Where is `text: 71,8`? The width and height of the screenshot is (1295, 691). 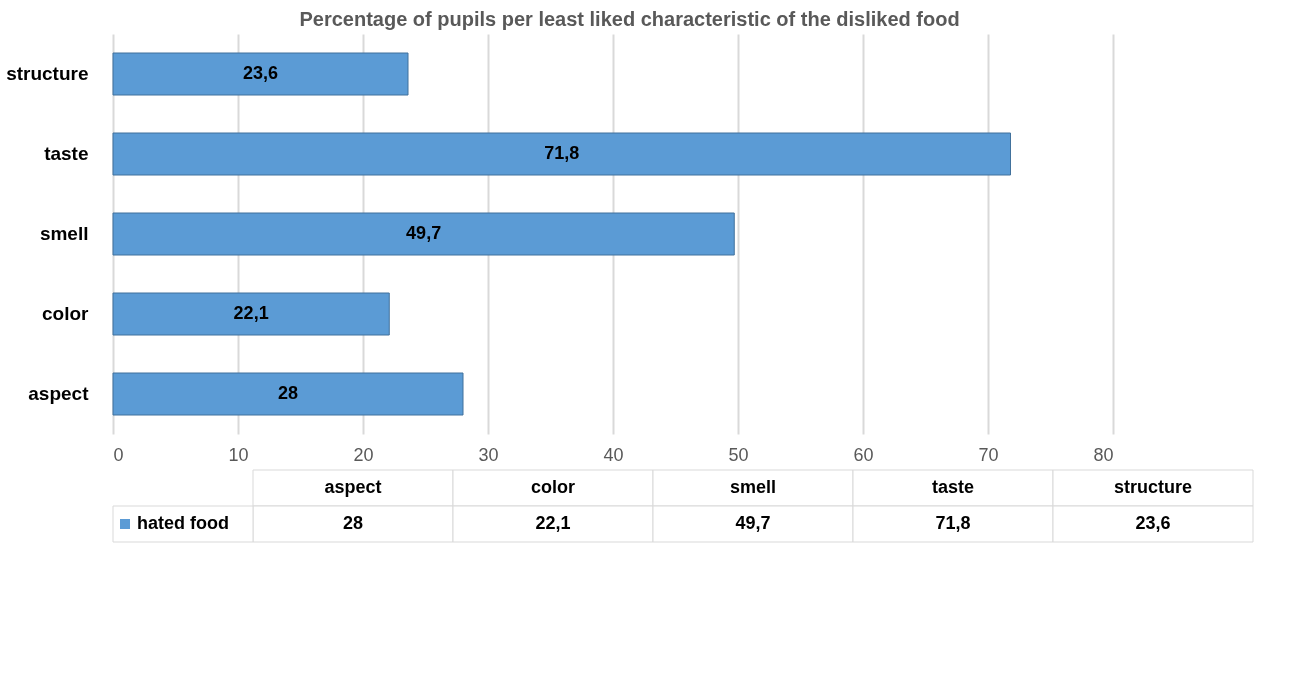
text: 71,8 is located at coordinates (953, 523).